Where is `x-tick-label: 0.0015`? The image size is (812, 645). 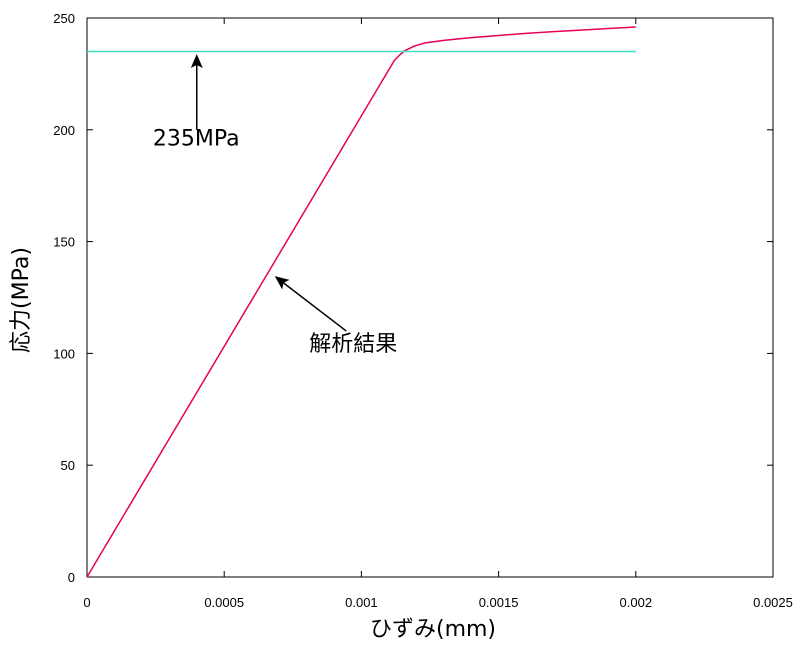
x-tick-label: 0.0015 is located at coordinates (499, 602).